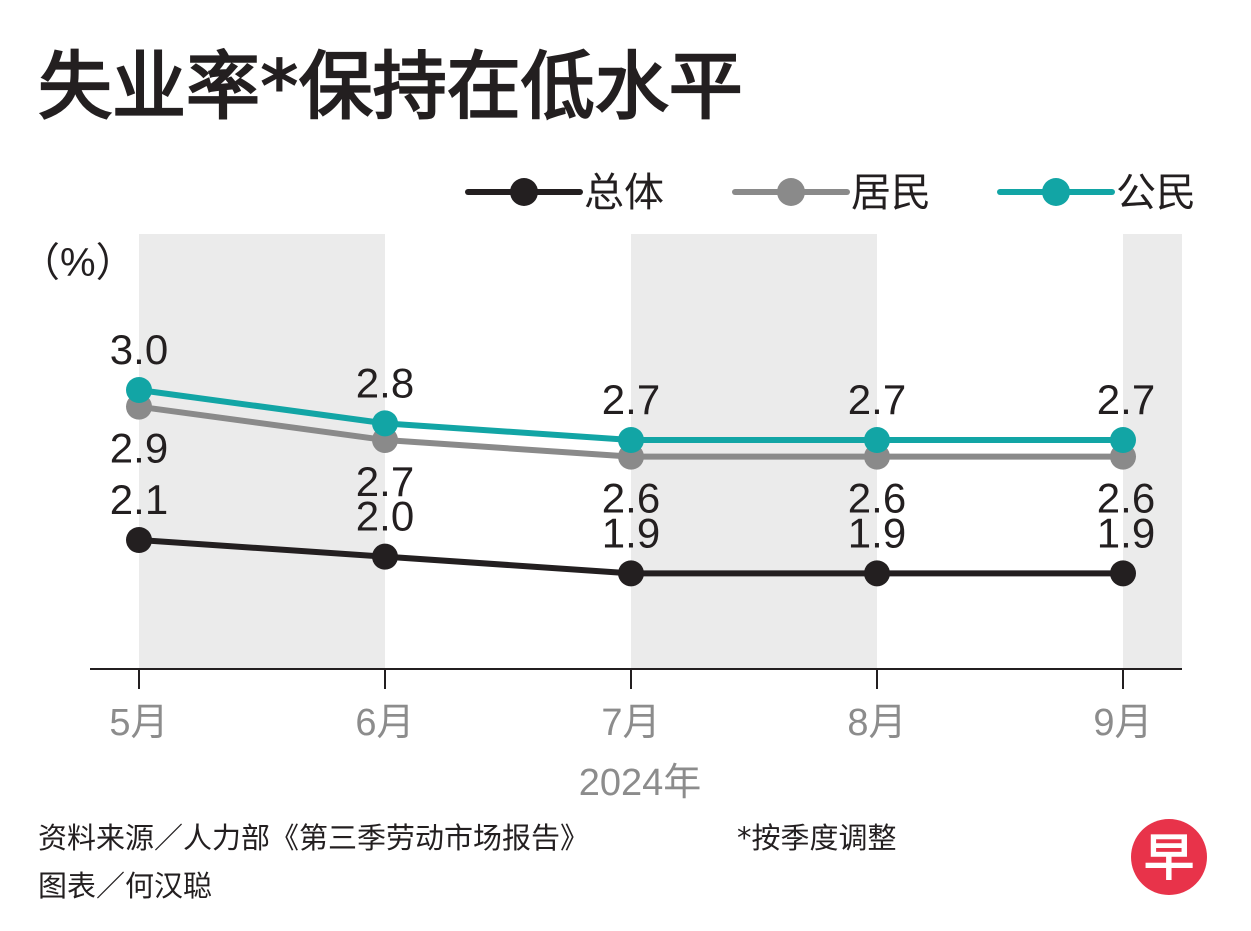 This screenshot has width=1251, height=931. What do you see at coordinates (564, 193) in the screenshot?
I see `legend-item-1: 总体` at bounding box center [564, 193].